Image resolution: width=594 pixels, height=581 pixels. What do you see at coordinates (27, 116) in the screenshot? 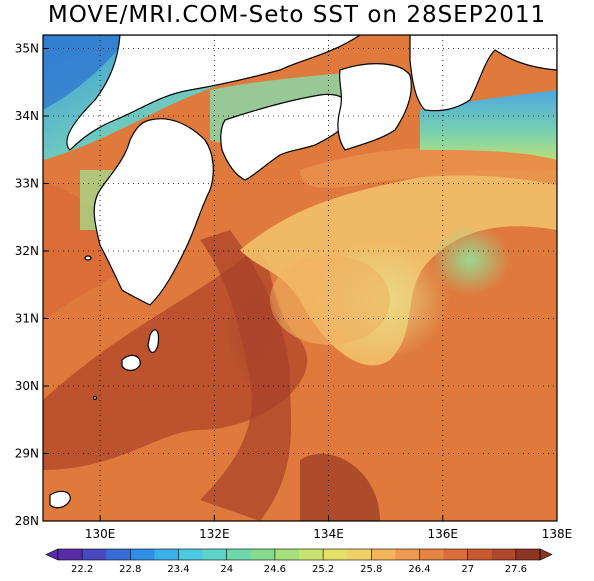
I see `lat-tick-label: 34N` at bounding box center [27, 116].